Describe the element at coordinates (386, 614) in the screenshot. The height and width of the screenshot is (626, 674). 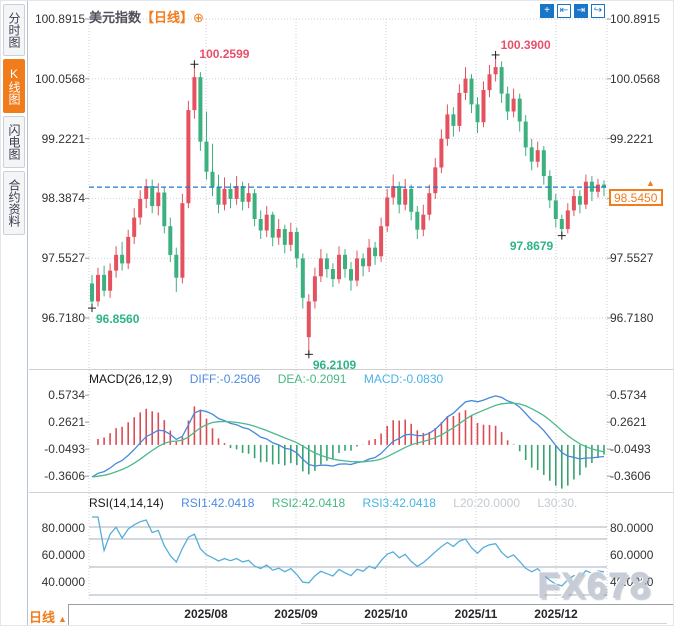
I see `x-axis-date-label: 2025/10` at that location.